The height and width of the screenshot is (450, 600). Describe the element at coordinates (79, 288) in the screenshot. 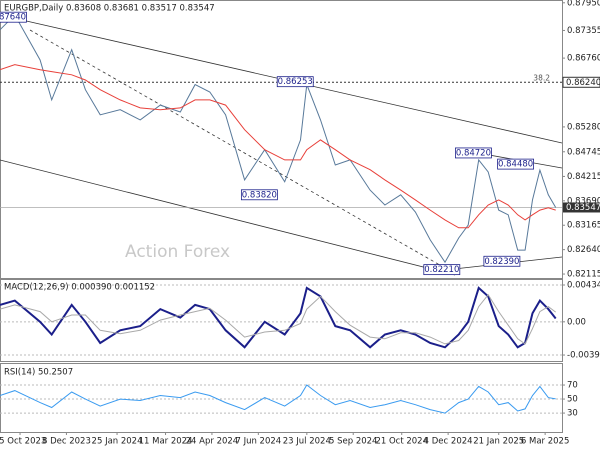

I see `panel-title: MACD(12,26,9) 0.000390 0.001152` at that location.